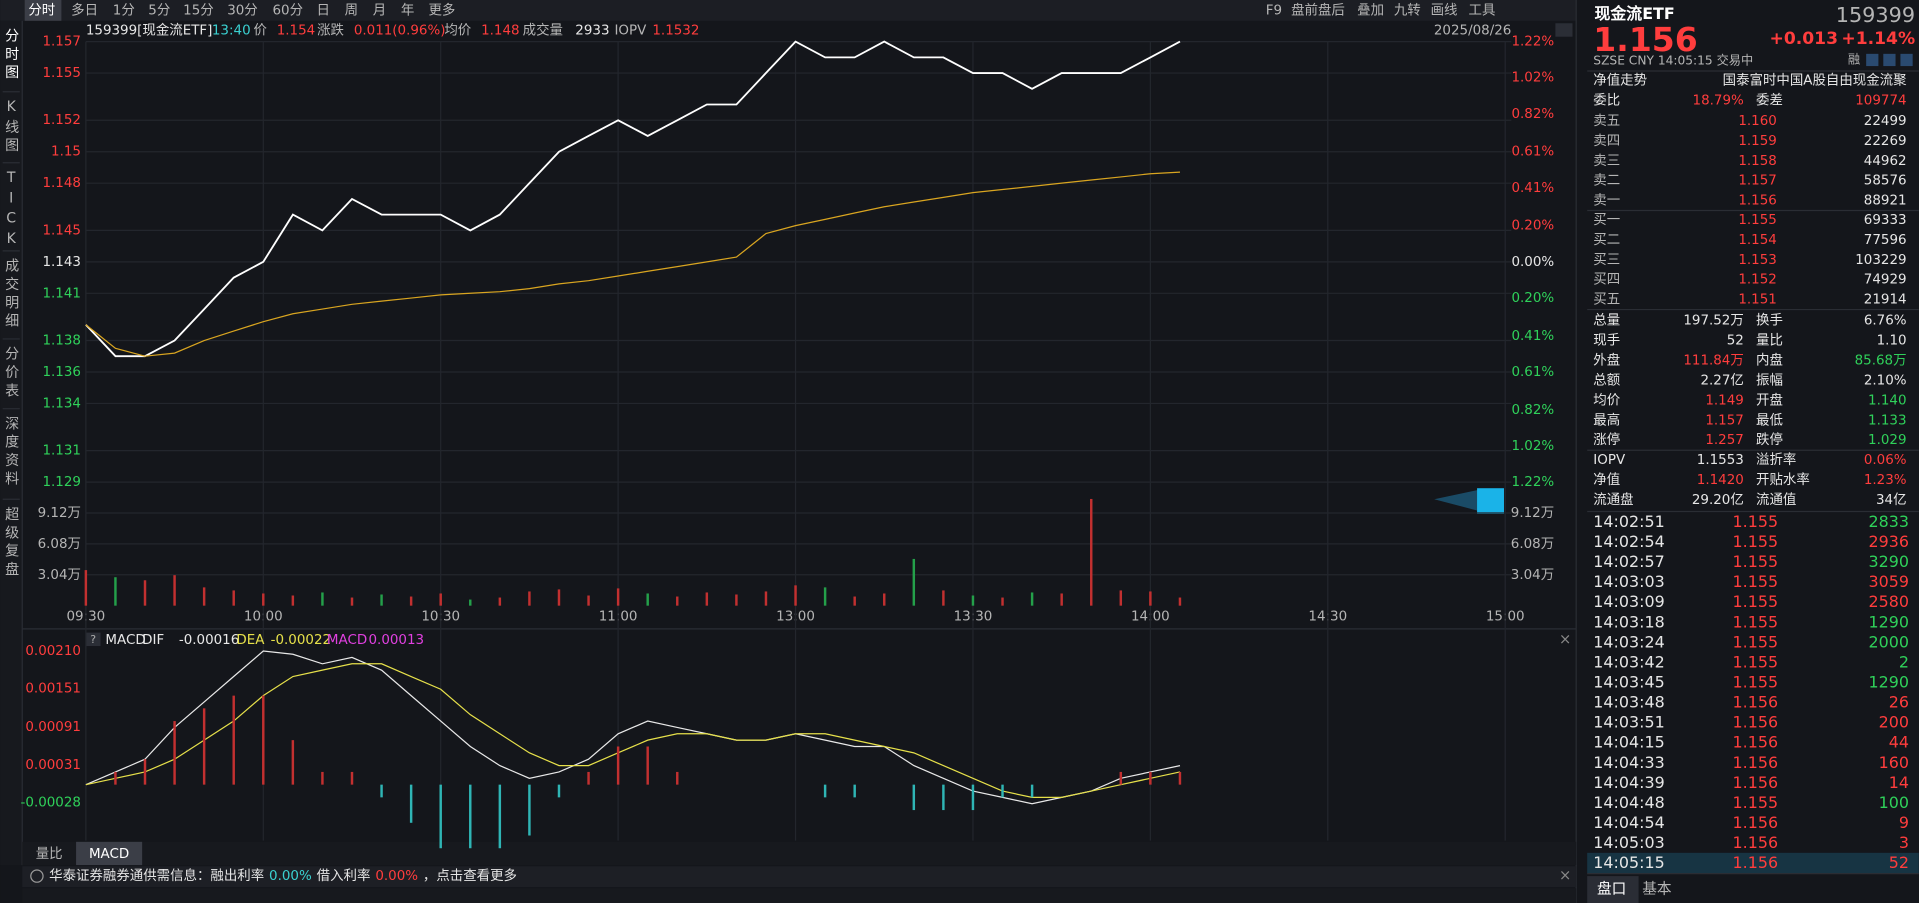 The height and width of the screenshot is (903, 1919). I want to click on stat-value: 1.029, so click(1887, 440).